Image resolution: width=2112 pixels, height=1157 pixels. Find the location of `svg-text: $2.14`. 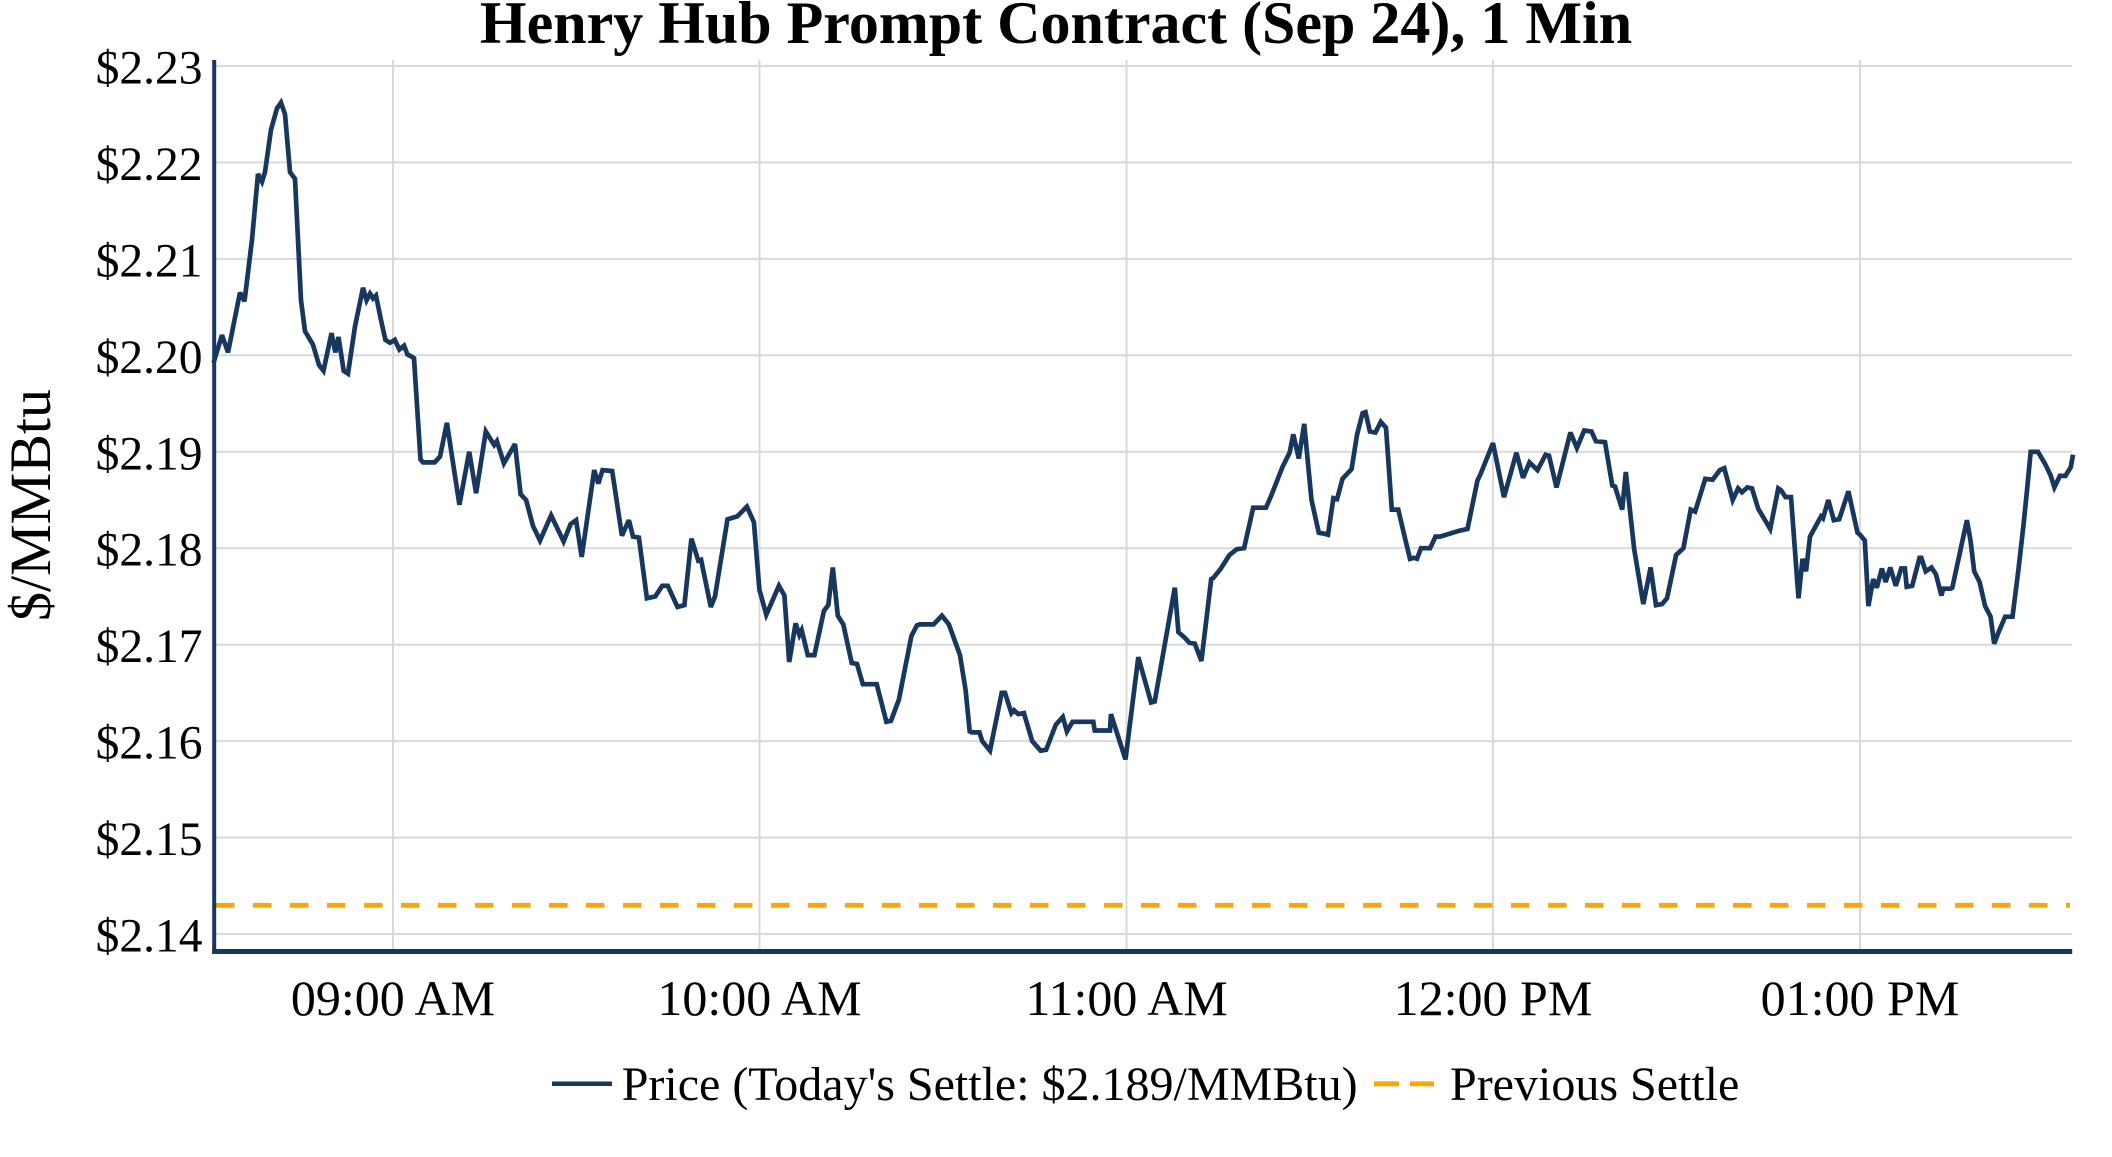

svg-text: $2.14 is located at coordinates (149, 937).